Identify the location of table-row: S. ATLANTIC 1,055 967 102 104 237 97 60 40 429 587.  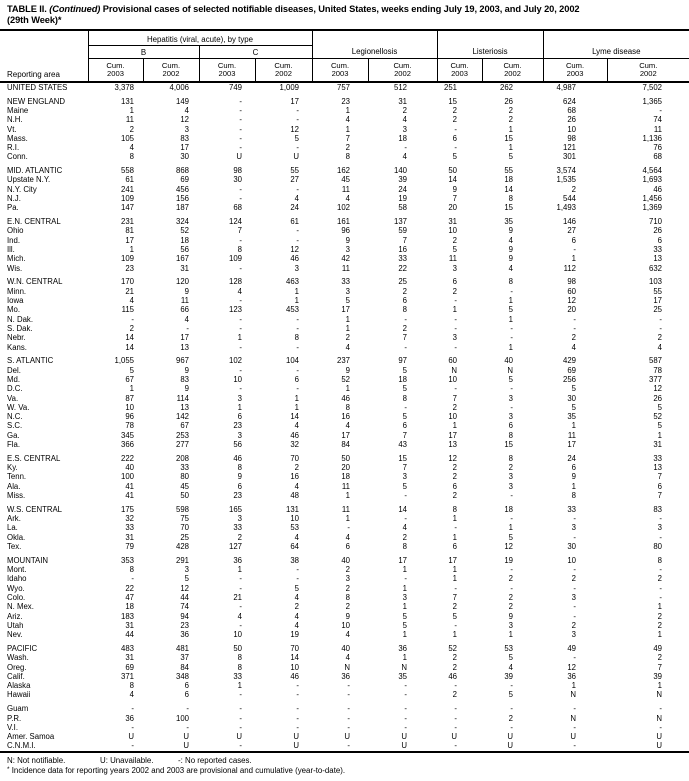
(344, 360).